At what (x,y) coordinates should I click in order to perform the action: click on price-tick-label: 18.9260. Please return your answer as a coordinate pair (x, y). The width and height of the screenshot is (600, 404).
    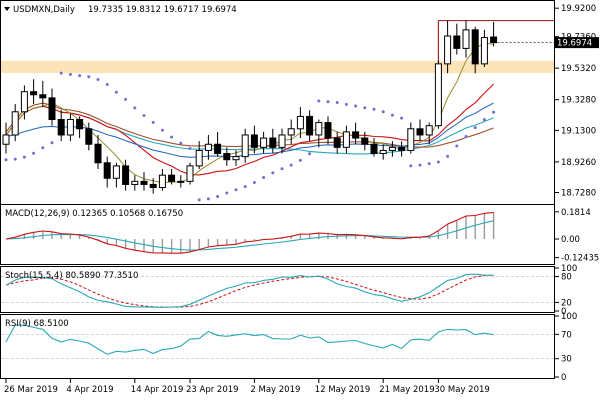
    Looking at the image, I should click on (578, 163).